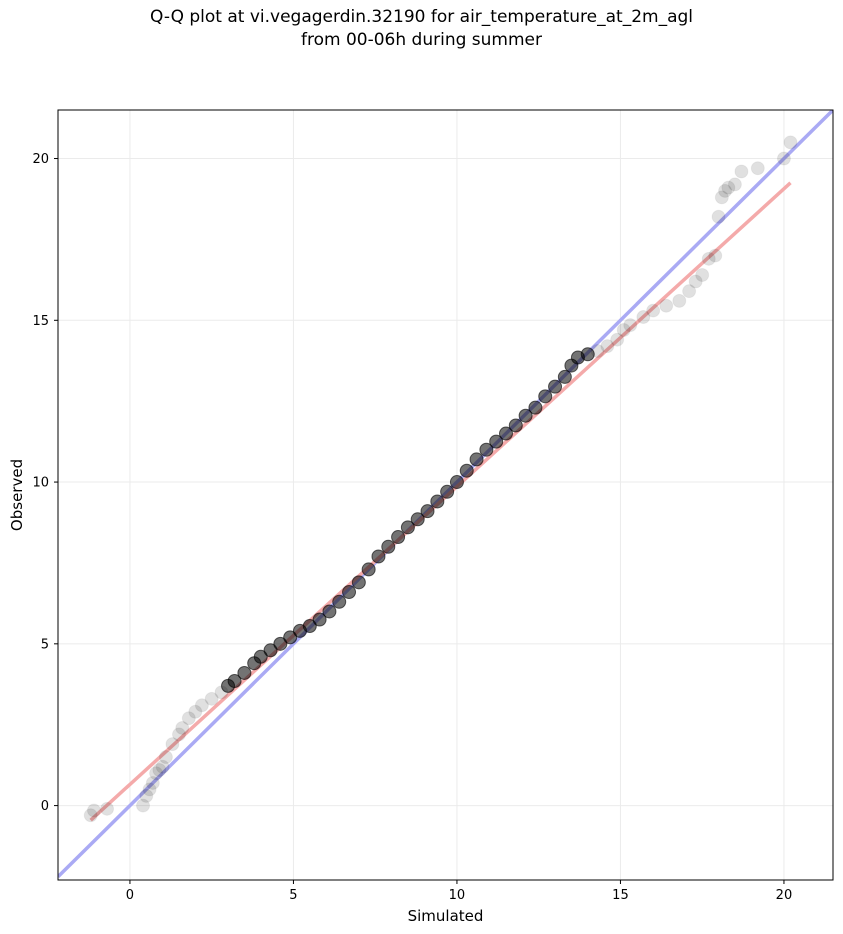  What do you see at coordinates (40, 159) in the screenshot?
I see `y-tick-label: 20` at bounding box center [40, 159].